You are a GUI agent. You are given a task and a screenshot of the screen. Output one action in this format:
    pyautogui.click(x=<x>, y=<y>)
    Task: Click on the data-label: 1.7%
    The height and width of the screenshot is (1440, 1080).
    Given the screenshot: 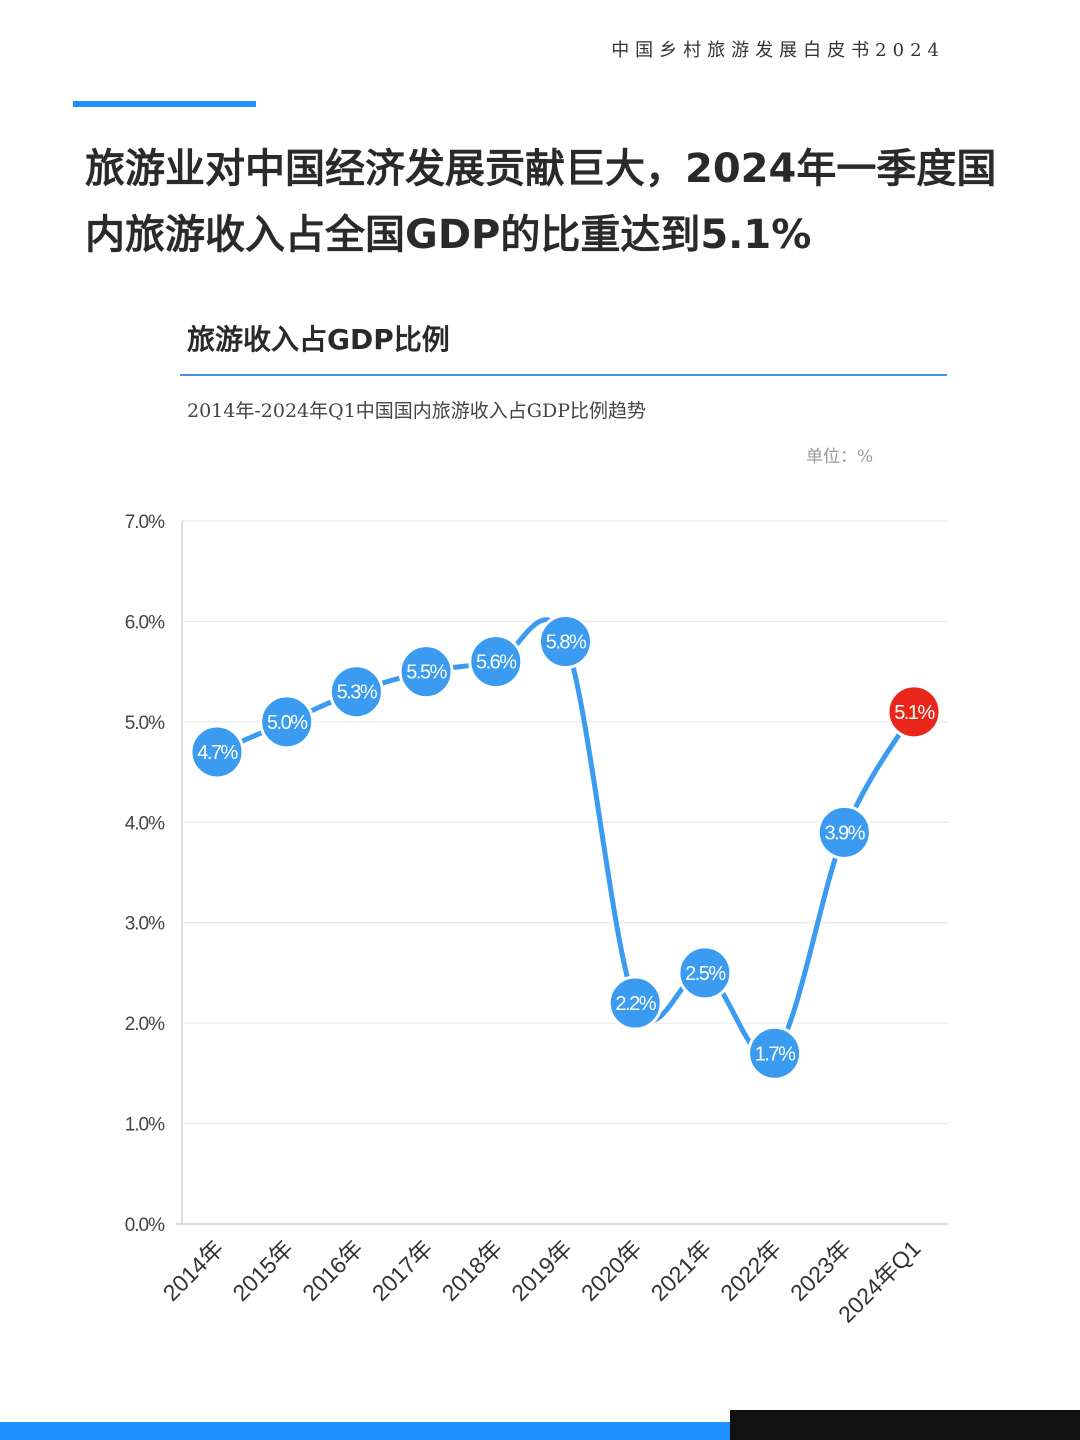 What is the action you would take?
    pyautogui.click(x=775, y=1054)
    